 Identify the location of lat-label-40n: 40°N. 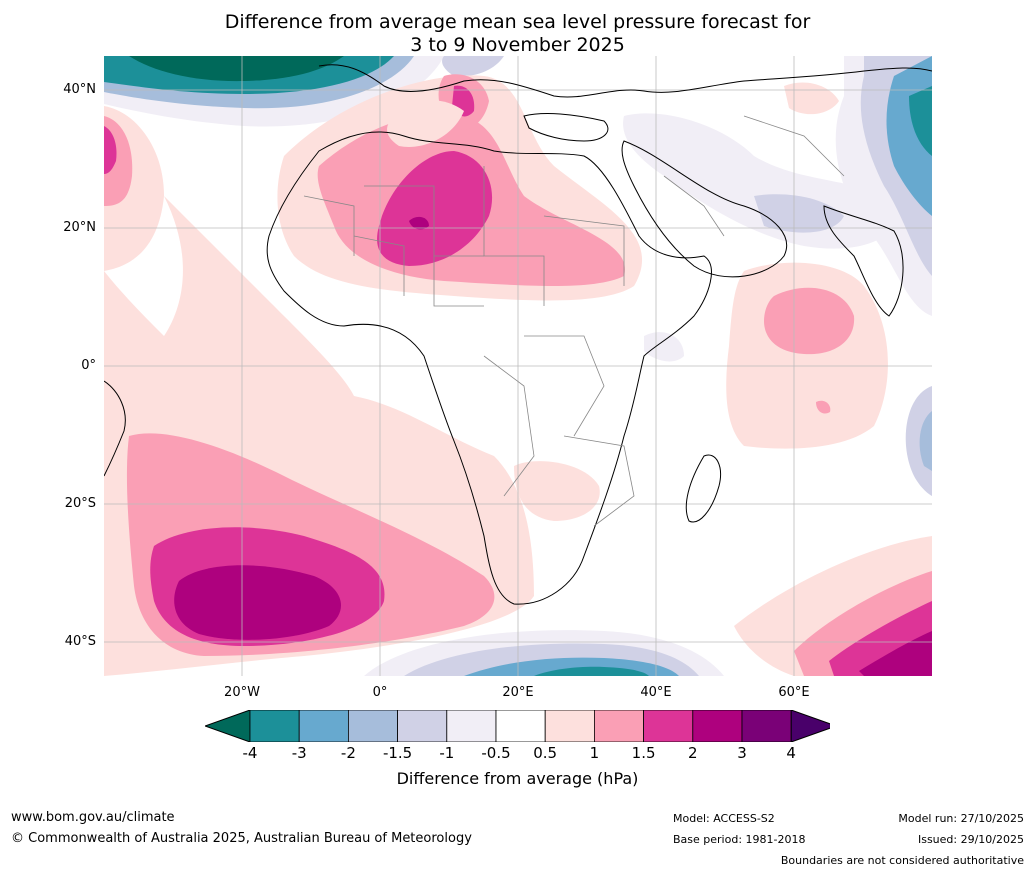
(79, 89).